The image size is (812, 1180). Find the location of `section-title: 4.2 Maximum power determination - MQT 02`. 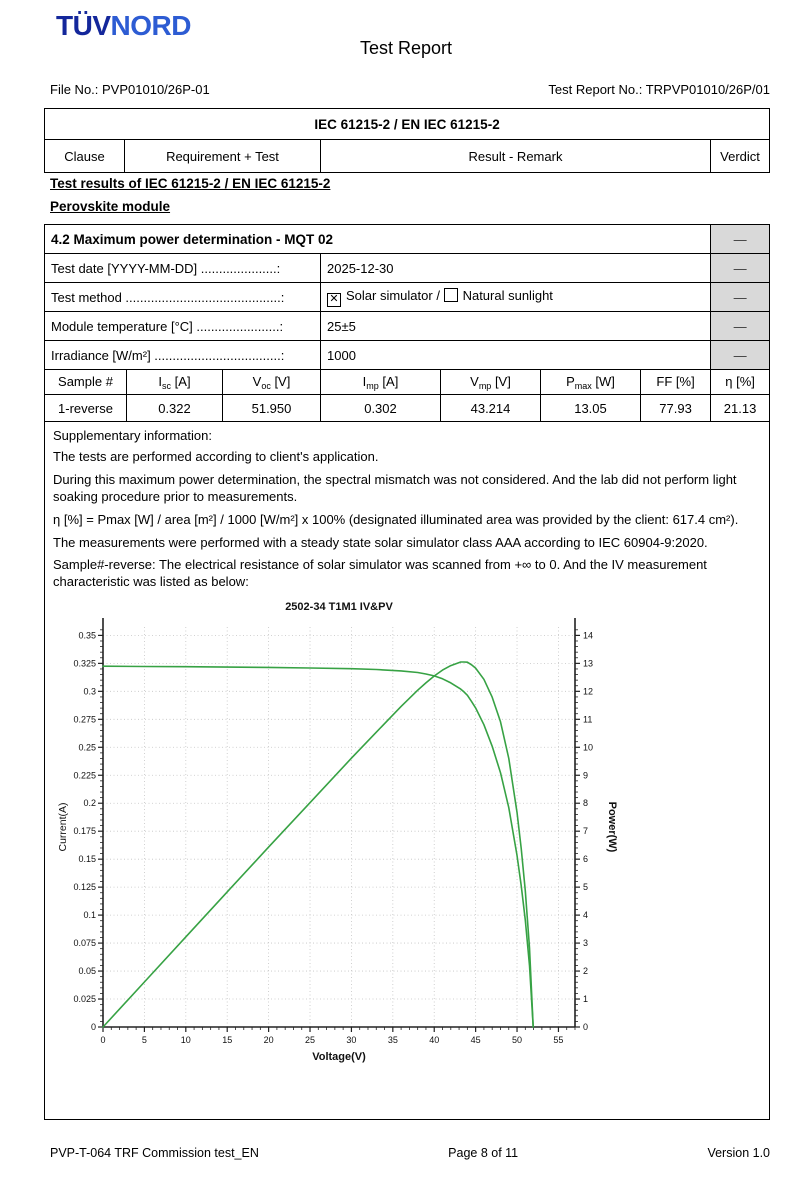

section-title: 4.2 Maximum power determination - MQT 02 is located at coordinates (377, 239).